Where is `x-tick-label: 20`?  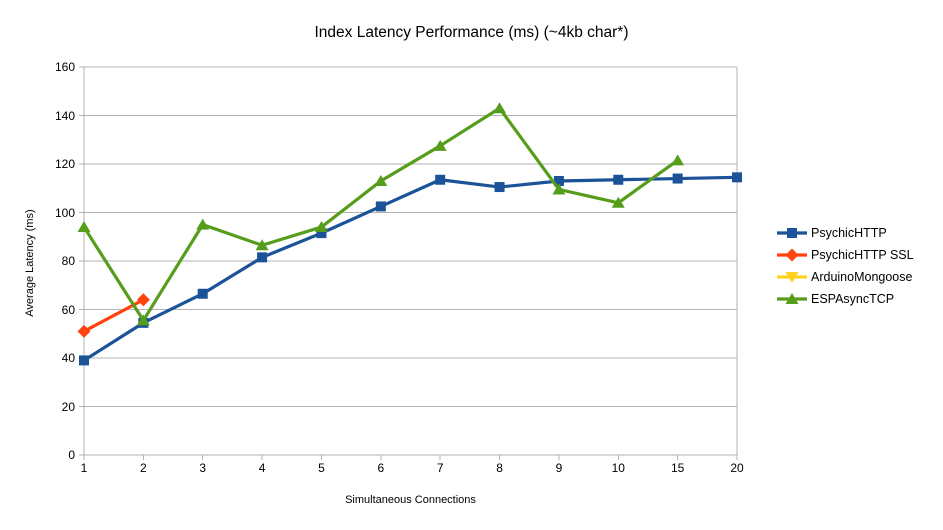
x-tick-label: 20 is located at coordinates (737, 468).